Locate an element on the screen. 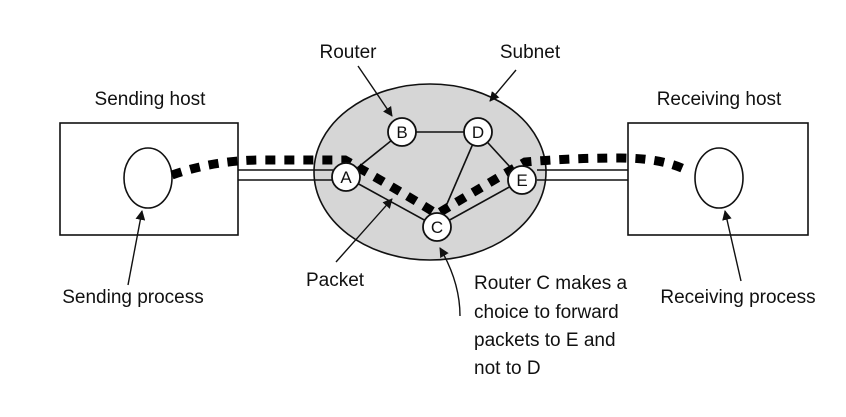 The width and height of the screenshot is (846, 417). packet-label: Packet is located at coordinates (335, 280).